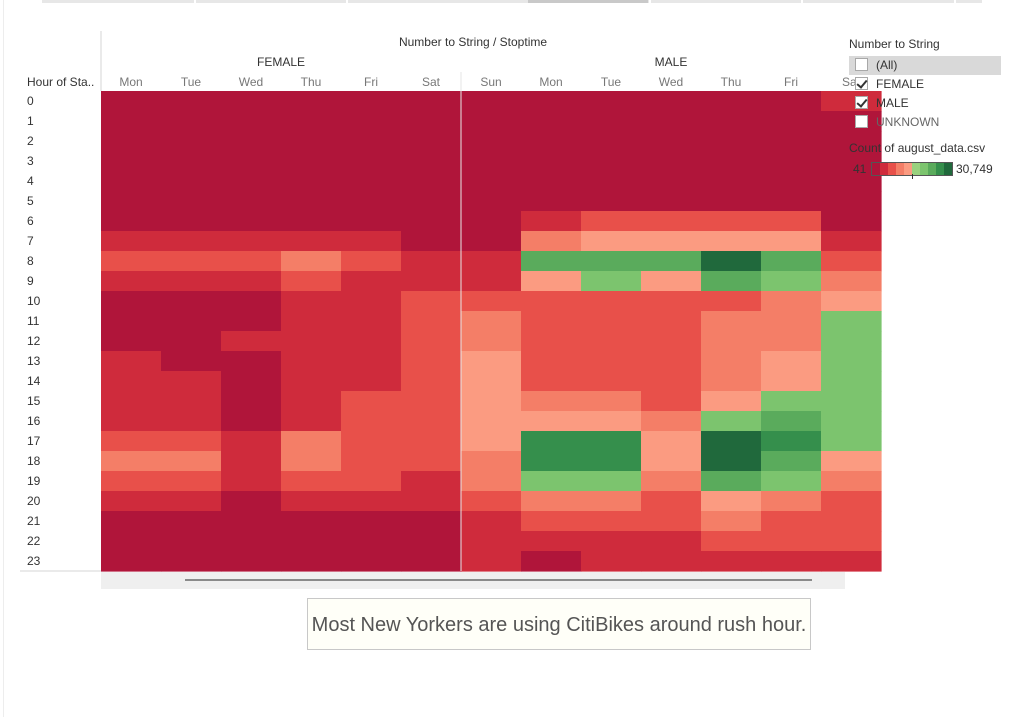  I want to click on row-label: 3, so click(30, 161).